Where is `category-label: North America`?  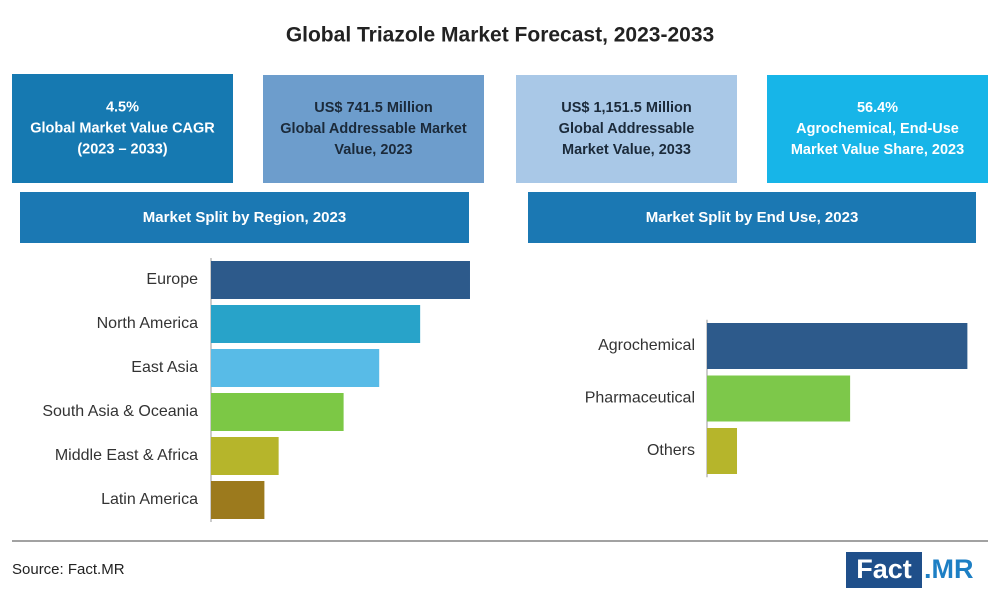
category-label: North America is located at coordinates (147, 323).